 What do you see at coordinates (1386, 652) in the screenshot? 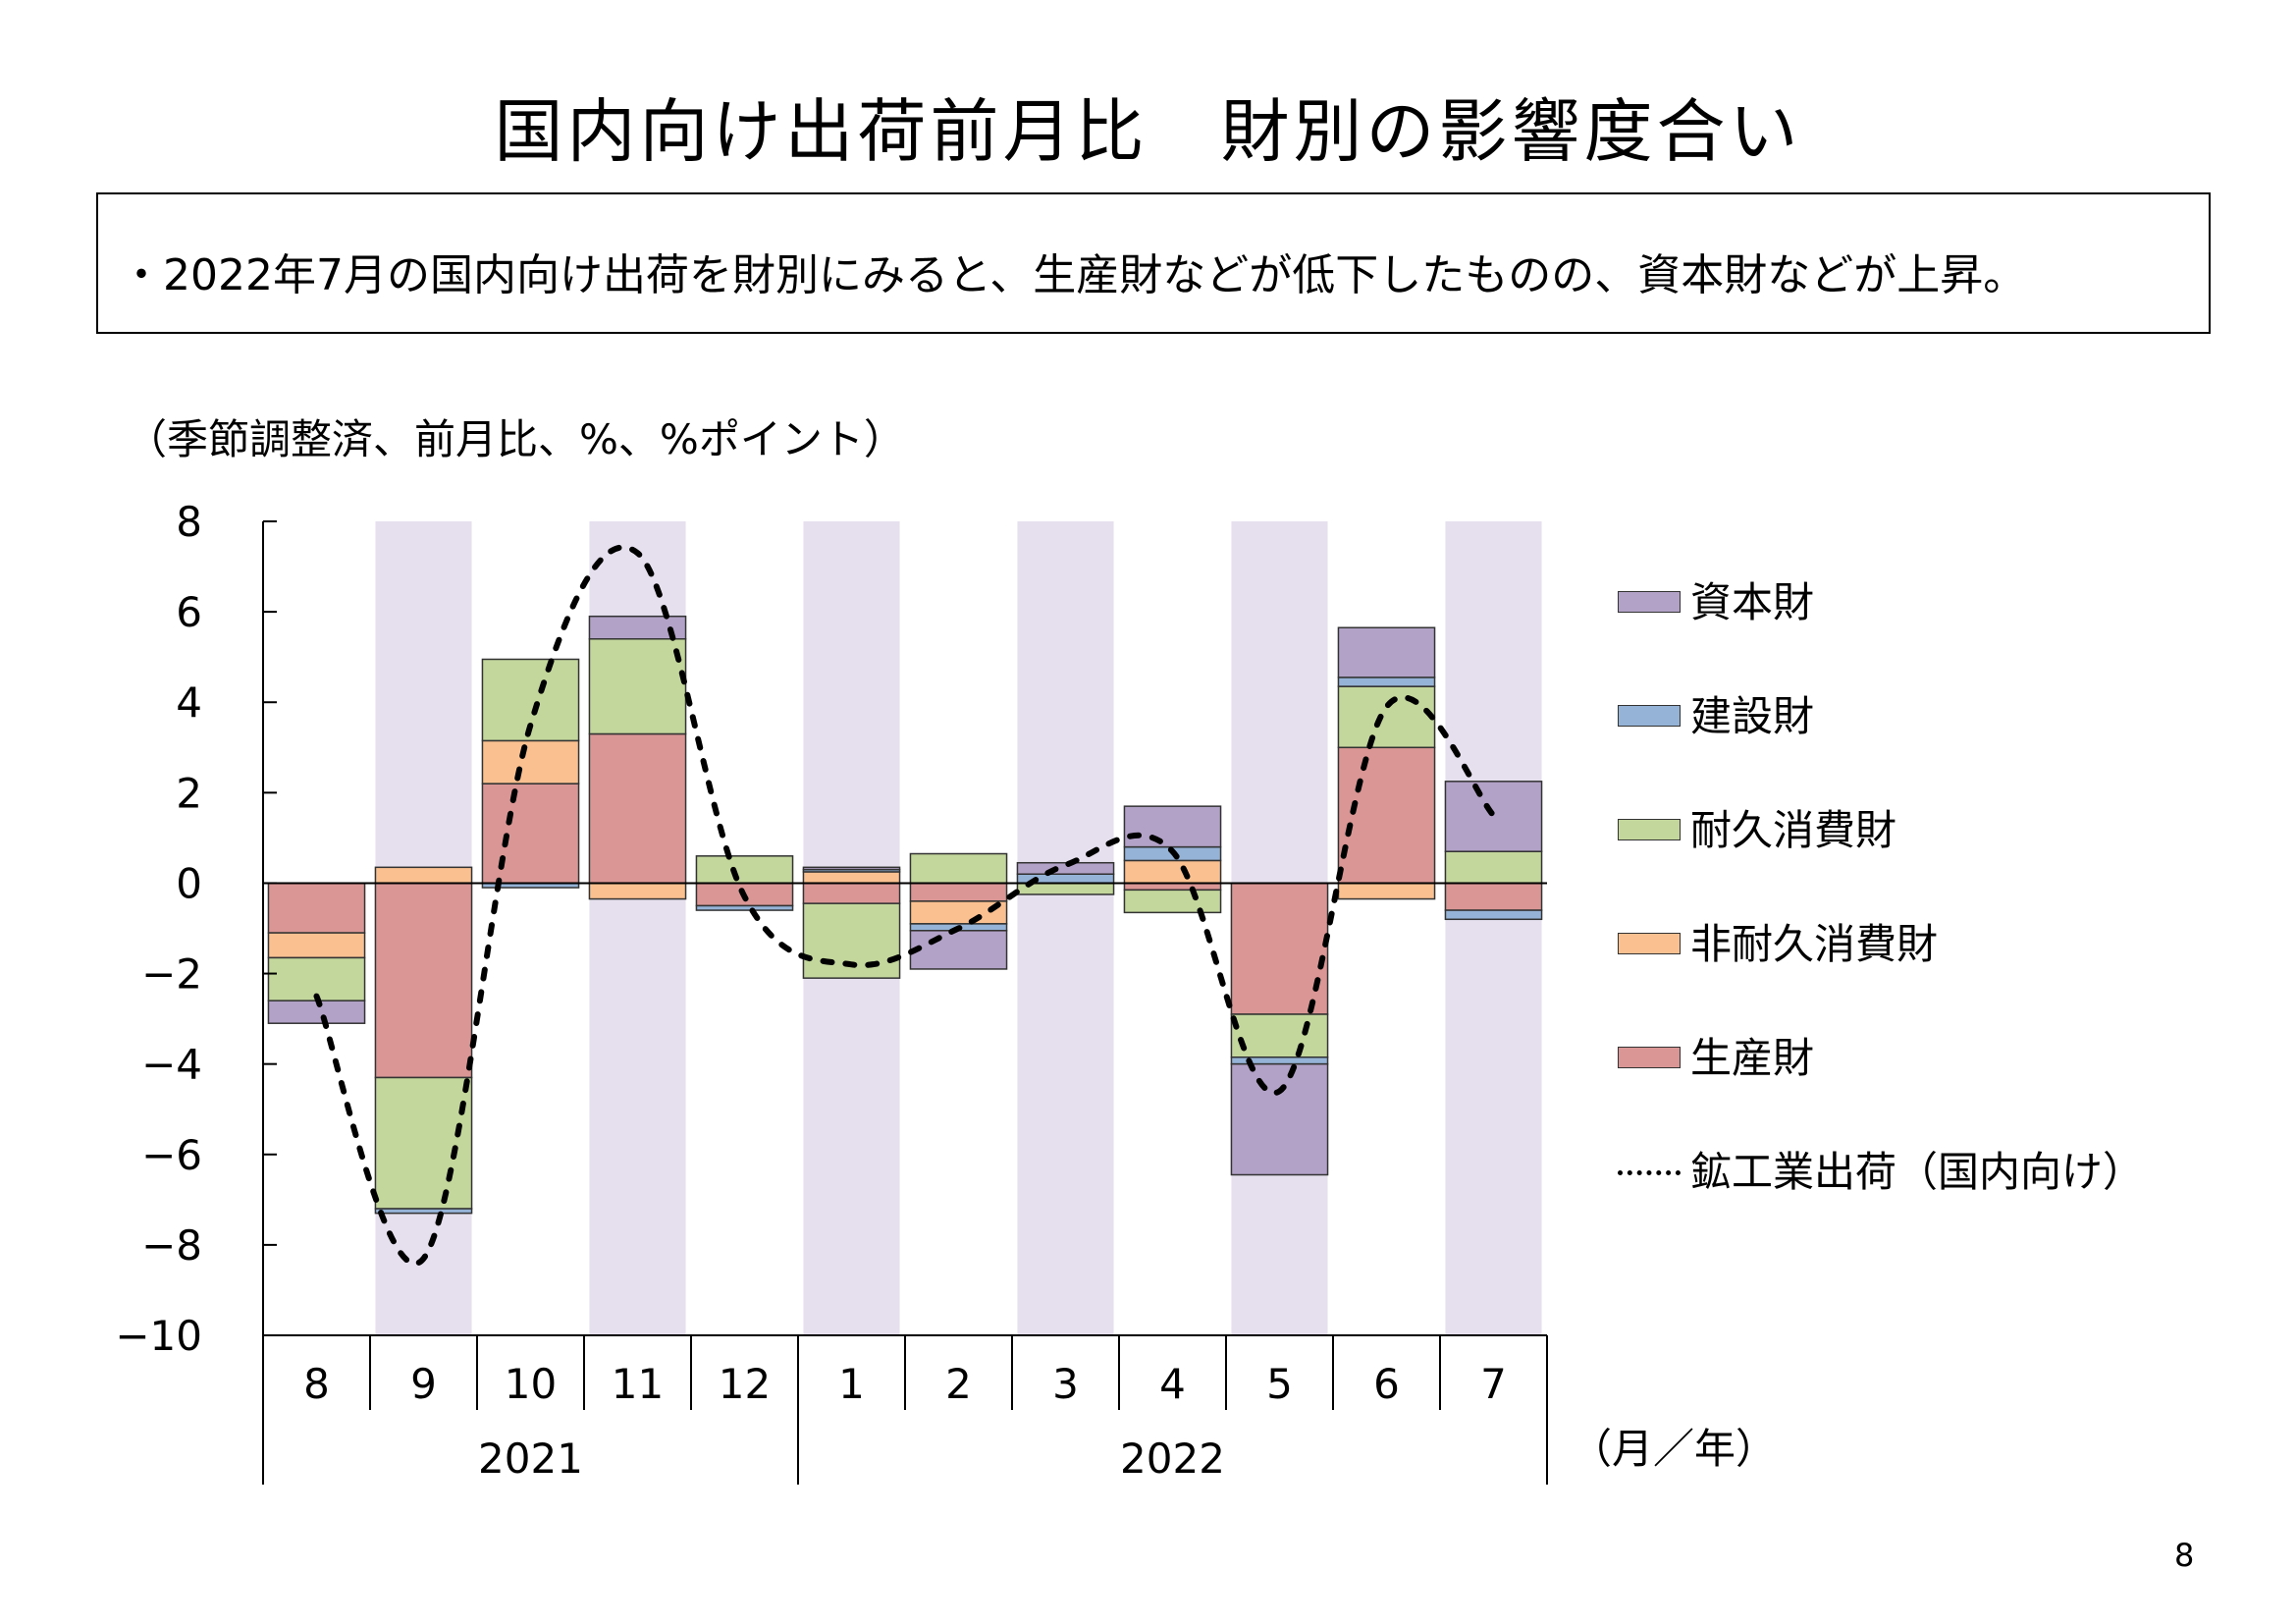
I see `bar-資本財-6` at bounding box center [1386, 652].